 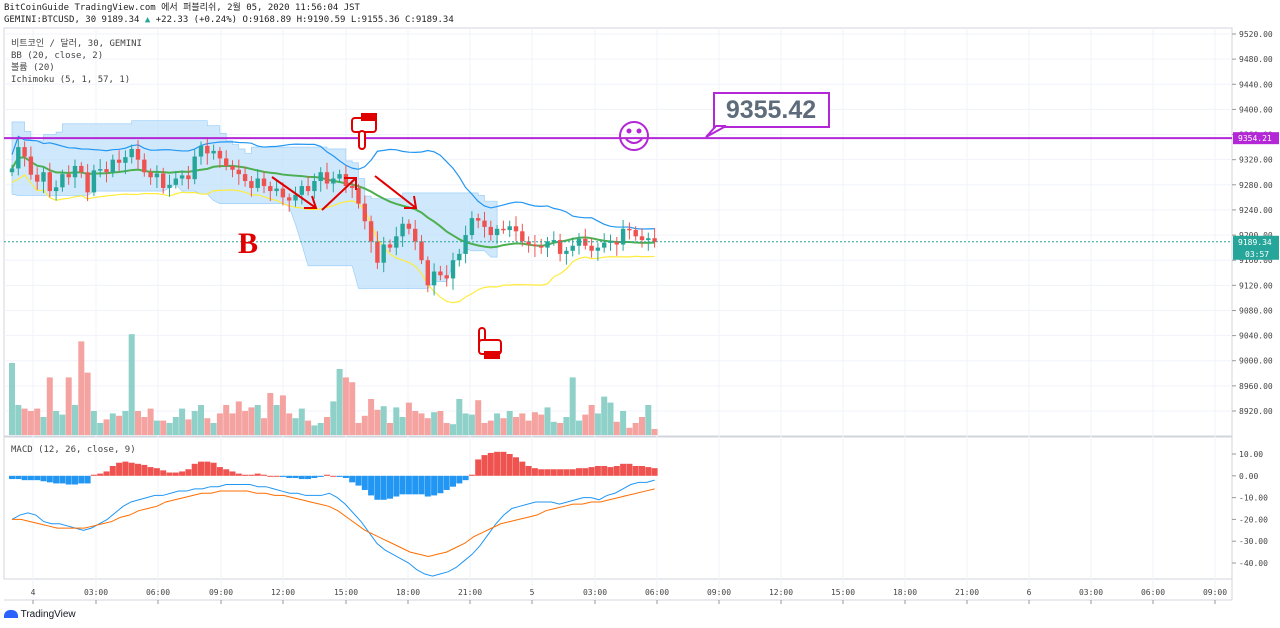 What do you see at coordinates (11, 614) in the screenshot?
I see `tradingview-icon` at bounding box center [11, 614].